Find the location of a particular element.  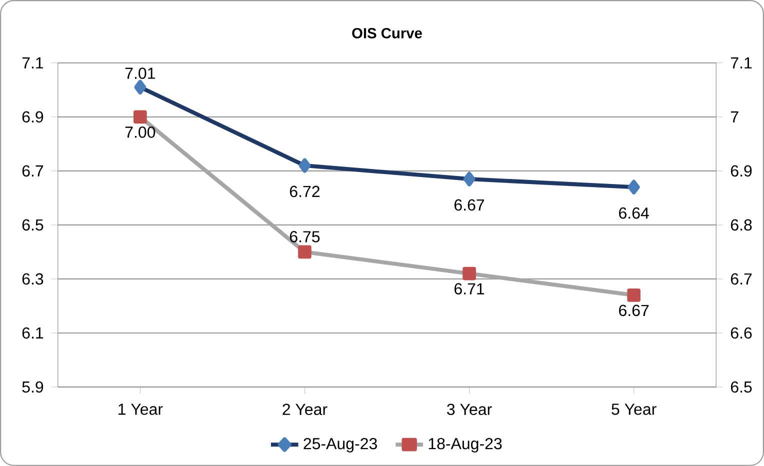

x-tick-label: 5 Year is located at coordinates (634, 409).